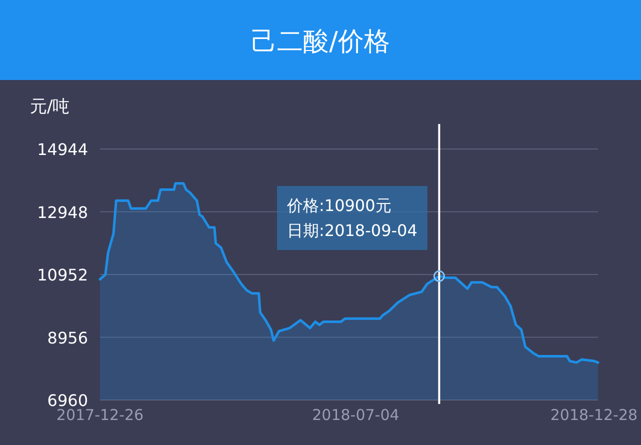 The width and height of the screenshot is (641, 445). Describe the element at coordinates (320, 42) in the screenshot. I see `chart-title: 己二酸/价格` at that location.